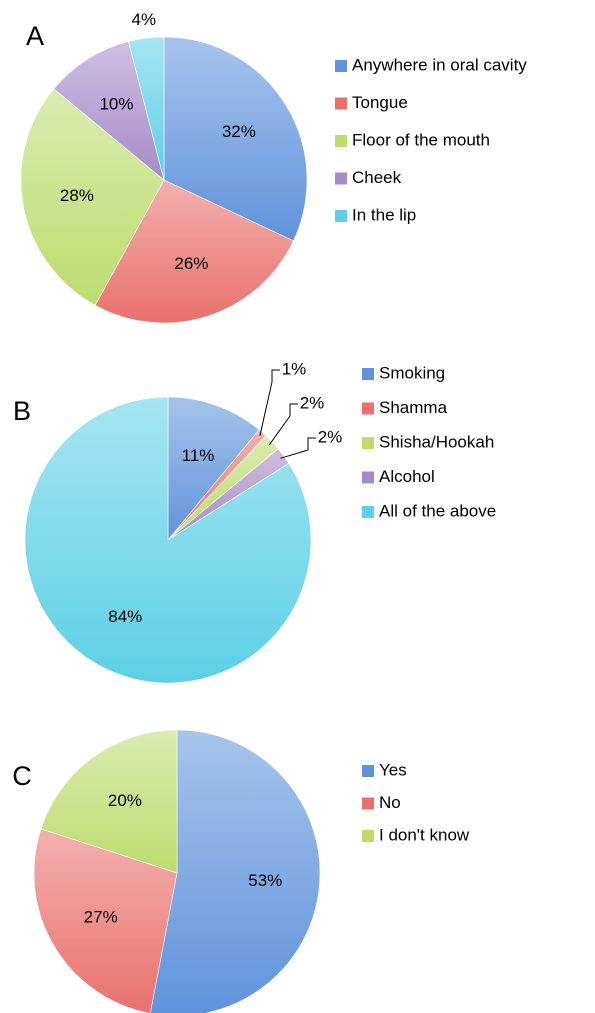 The height and width of the screenshot is (1013, 595). I want to click on panel-label: C, so click(22, 776).